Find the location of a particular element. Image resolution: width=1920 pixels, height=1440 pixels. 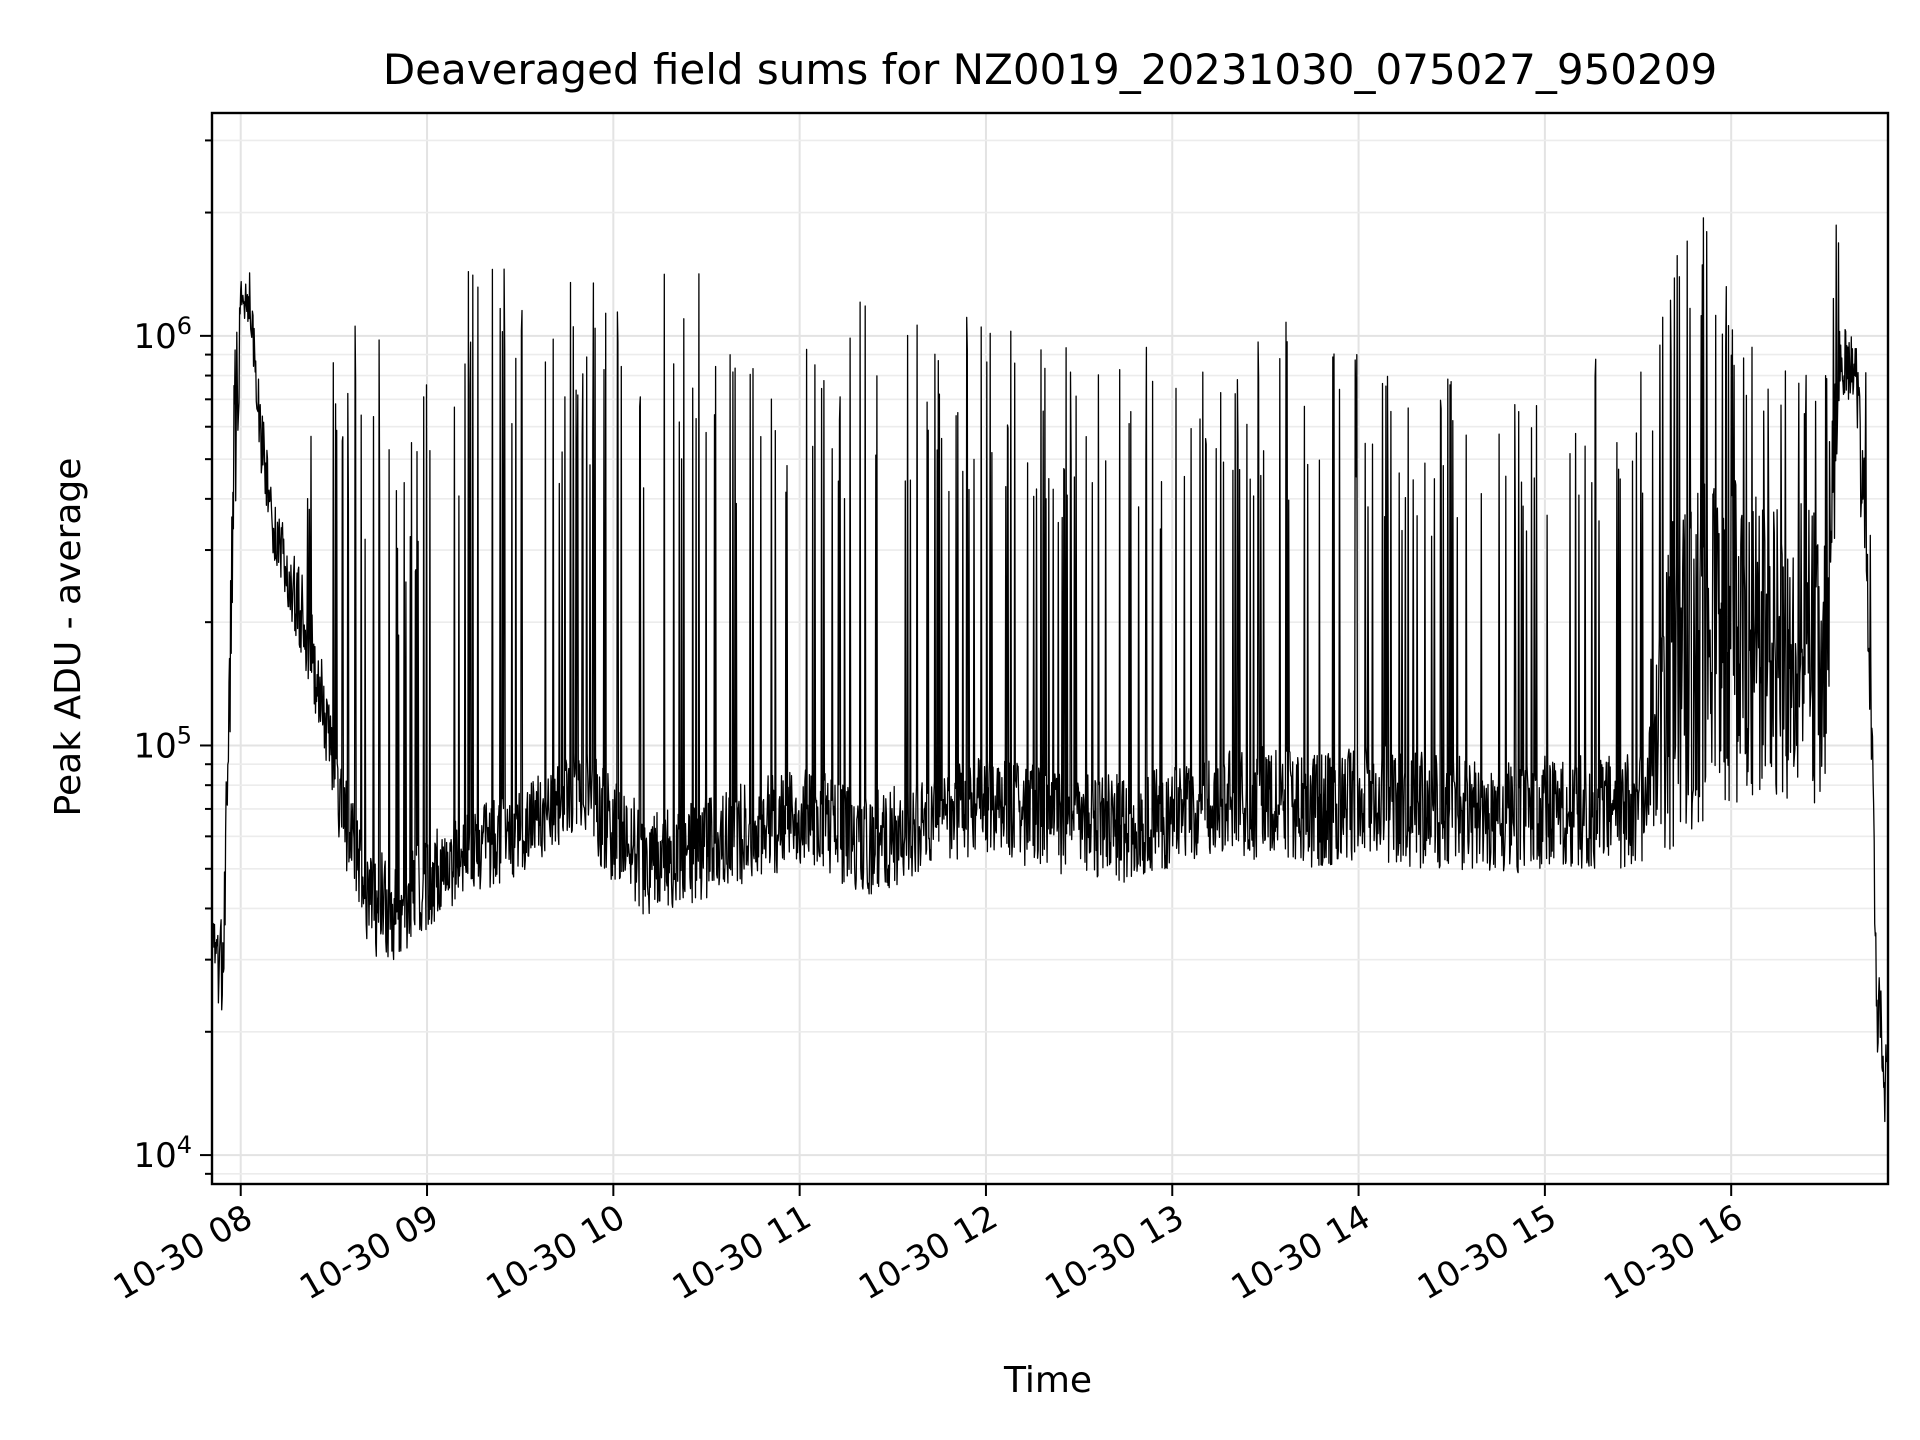

y-axis-label: Peak ADU - average is located at coordinates (68, 637).